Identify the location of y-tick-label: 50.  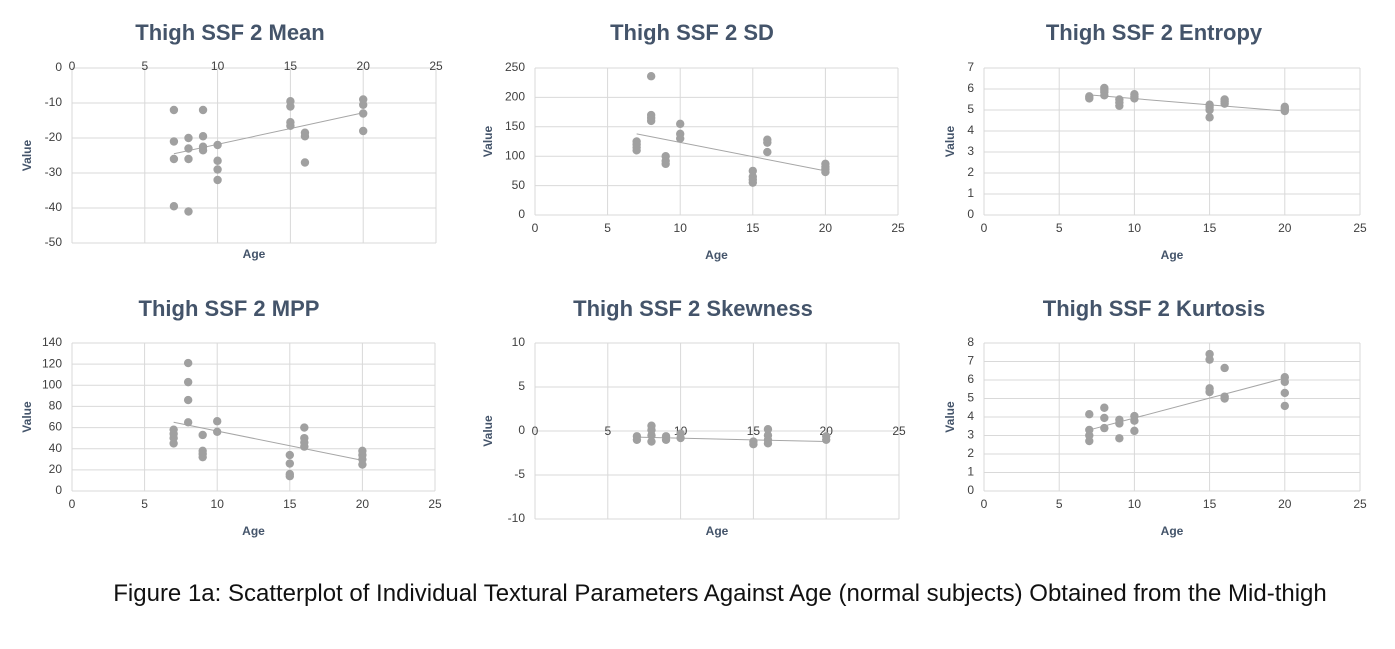
(519, 185).